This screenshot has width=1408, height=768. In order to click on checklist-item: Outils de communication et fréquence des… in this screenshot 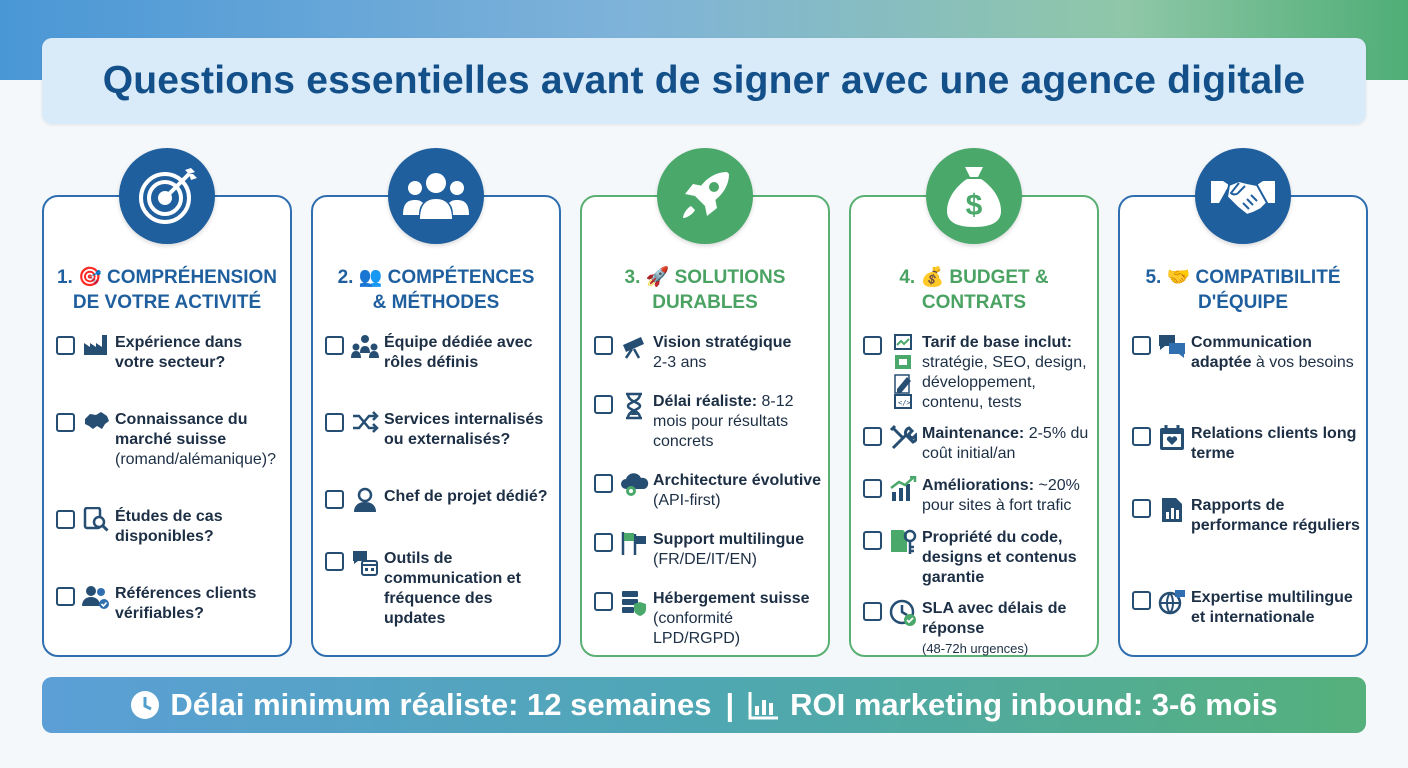, I will do `click(439, 589)`.